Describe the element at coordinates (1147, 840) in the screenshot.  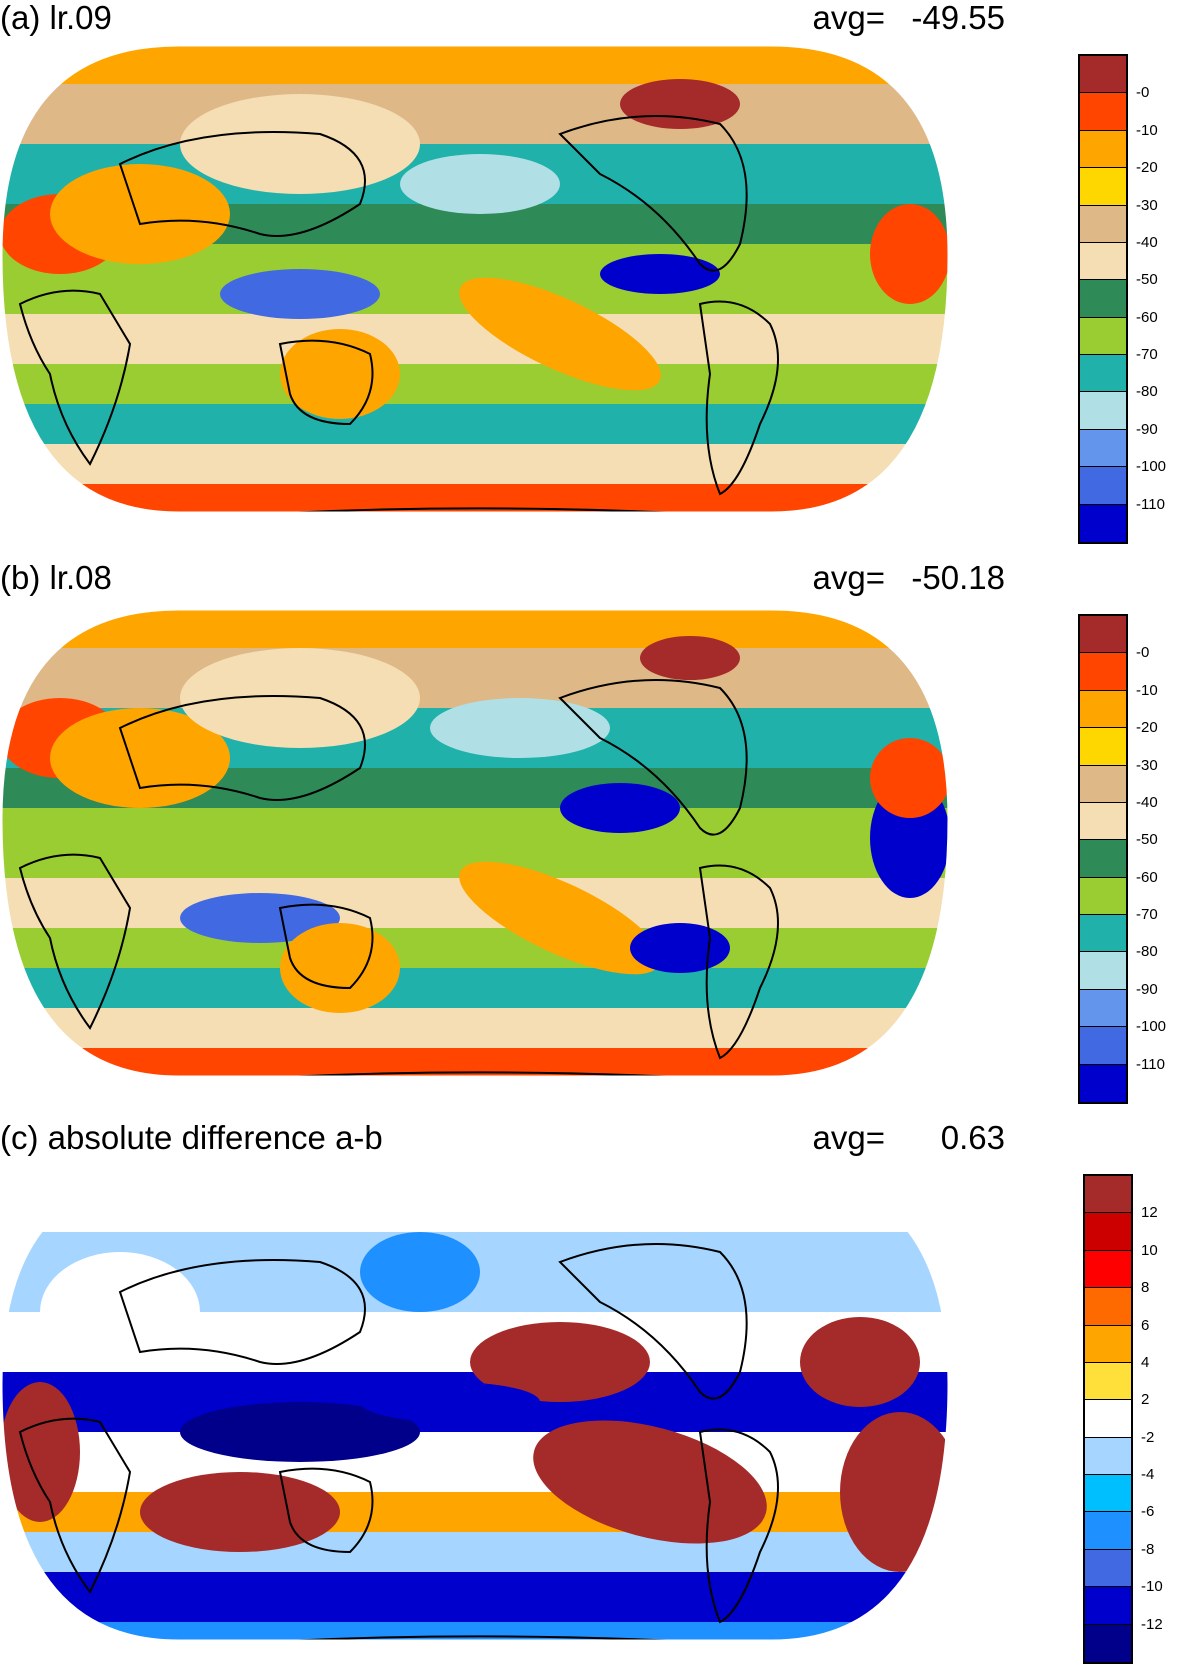
I see `colorbar-tick-label: -50` at that location.